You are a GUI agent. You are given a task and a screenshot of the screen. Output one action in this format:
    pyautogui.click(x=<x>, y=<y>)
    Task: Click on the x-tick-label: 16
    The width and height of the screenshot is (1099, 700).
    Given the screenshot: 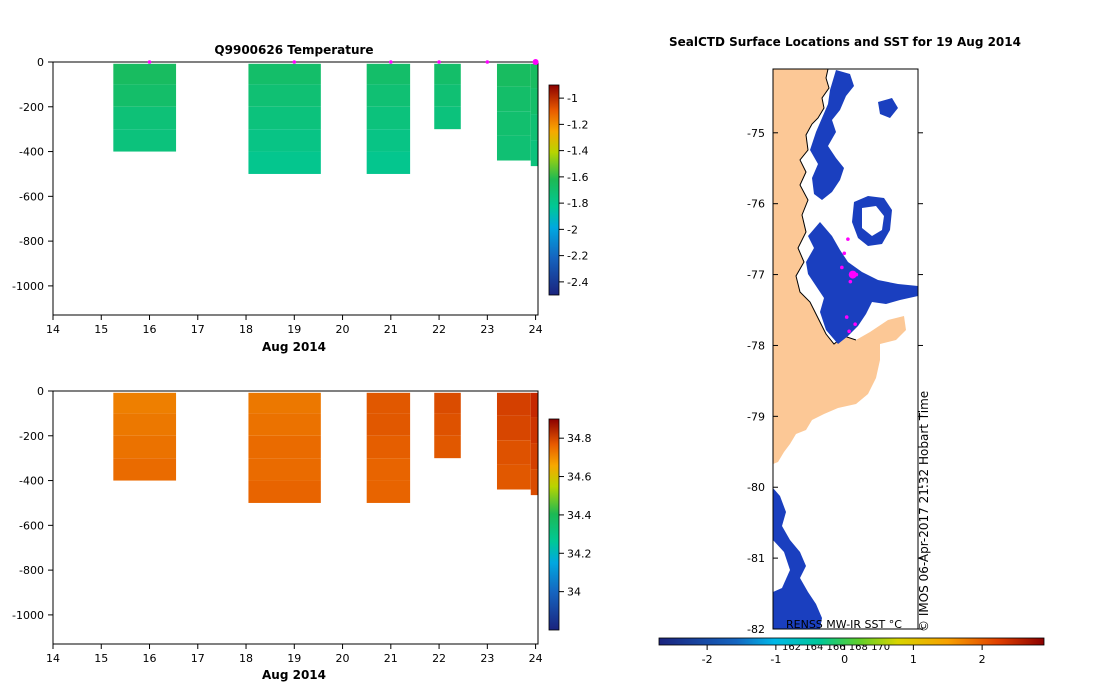 What is the action you would take?
    pyautogui.click(x=150, y=658)
    